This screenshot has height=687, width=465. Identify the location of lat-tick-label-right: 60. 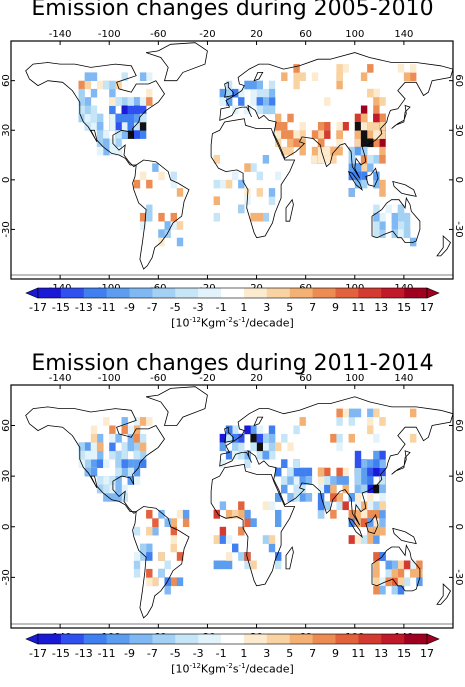
(458, 425).